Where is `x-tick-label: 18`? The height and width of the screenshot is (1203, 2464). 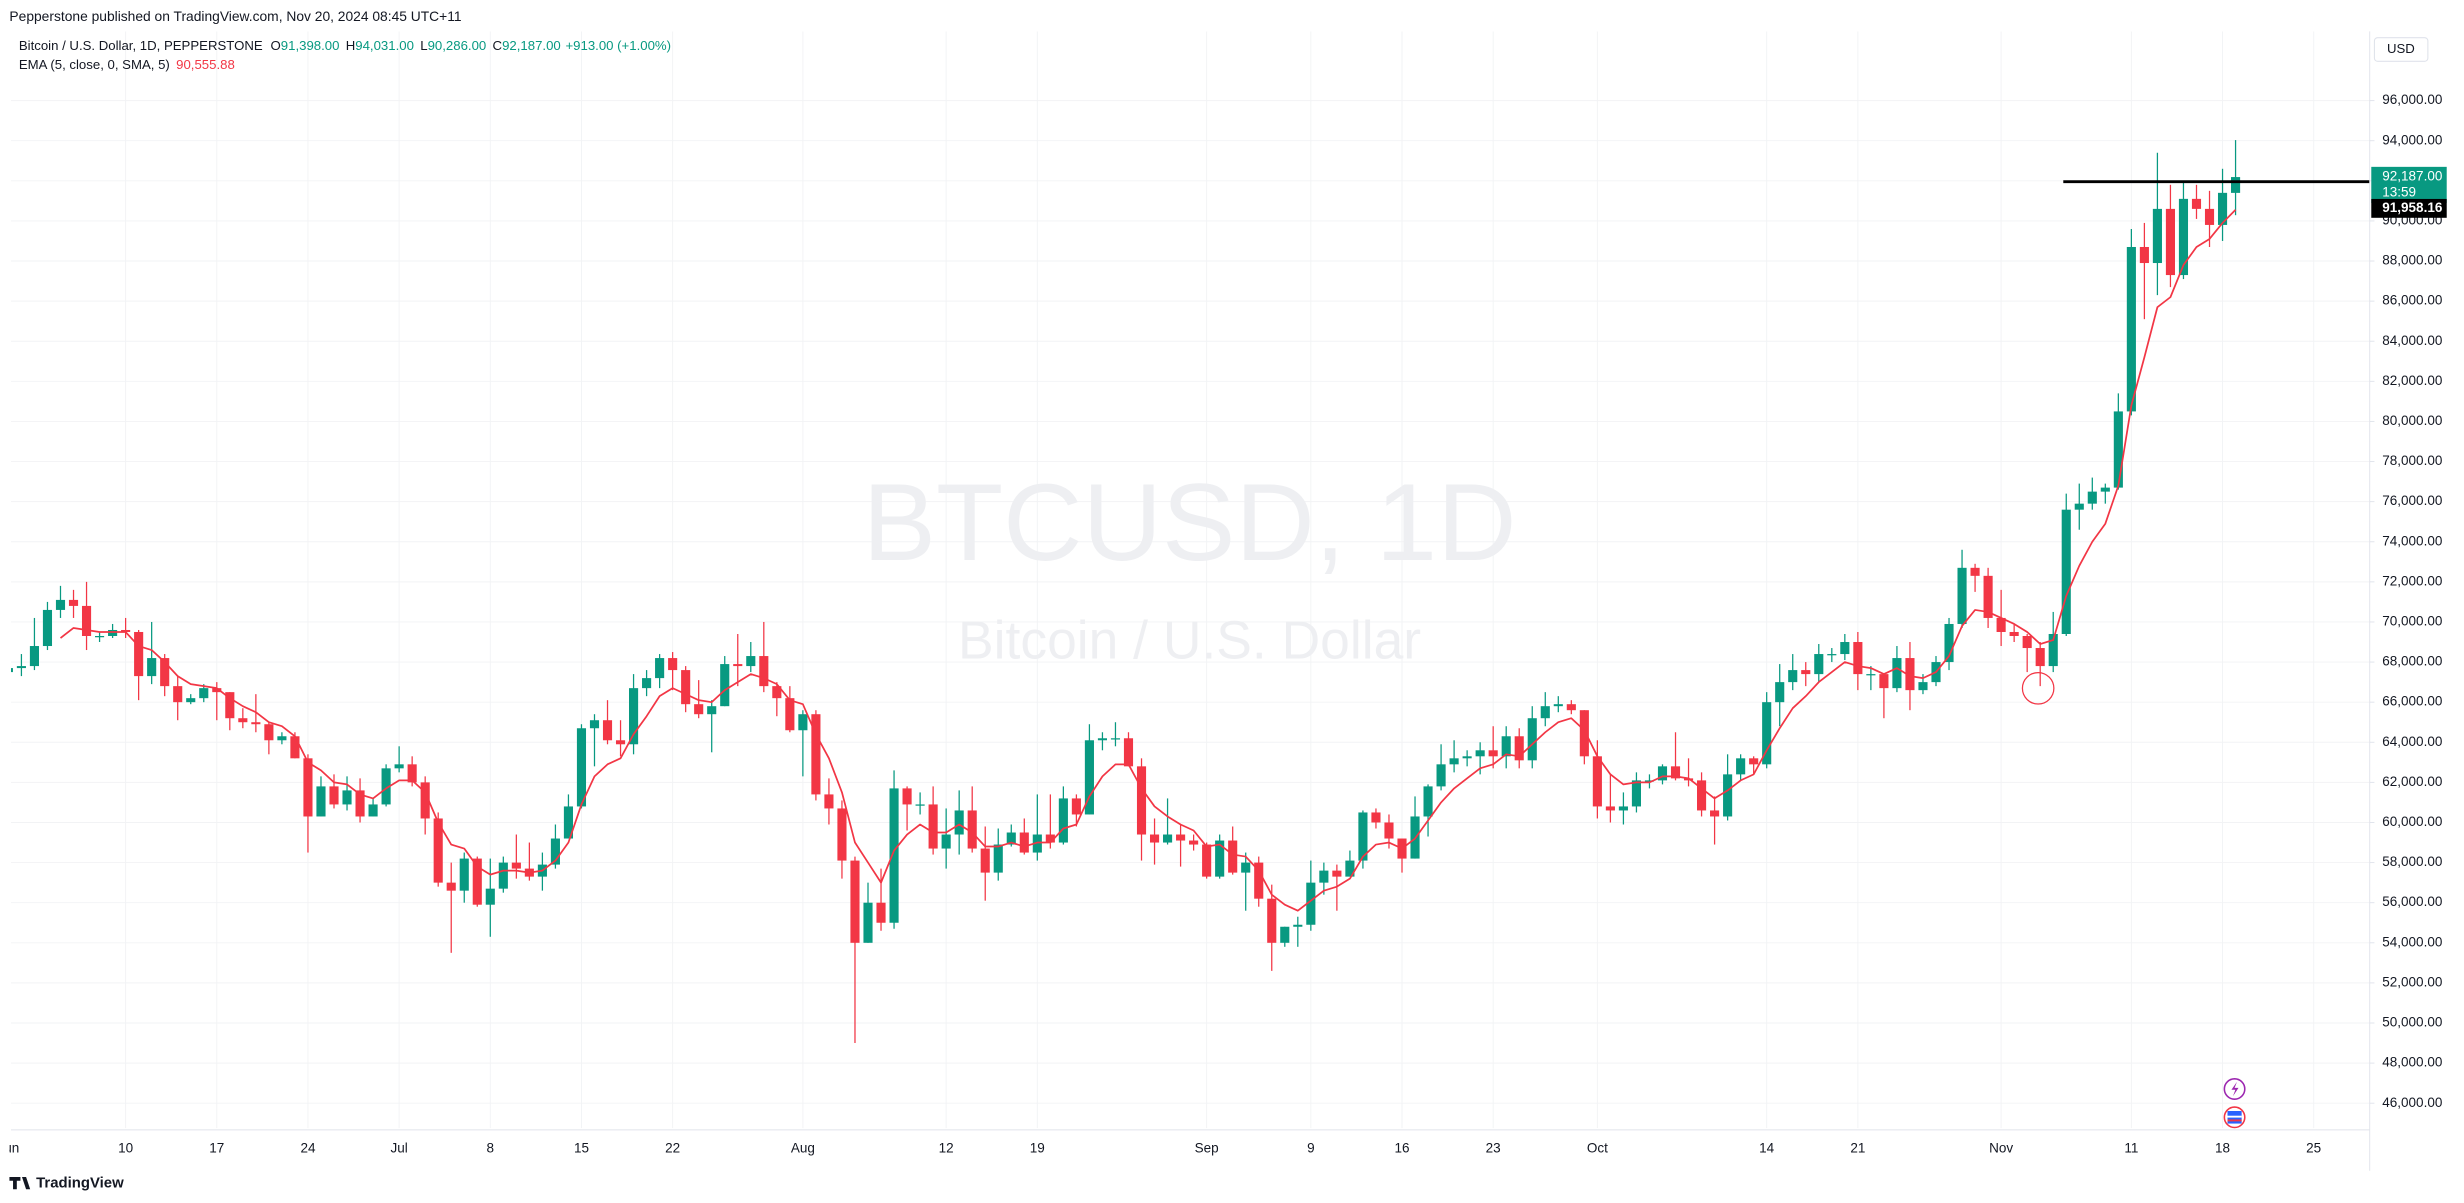 x-tick-label: 18 is located at coordinates (2222, 1147).